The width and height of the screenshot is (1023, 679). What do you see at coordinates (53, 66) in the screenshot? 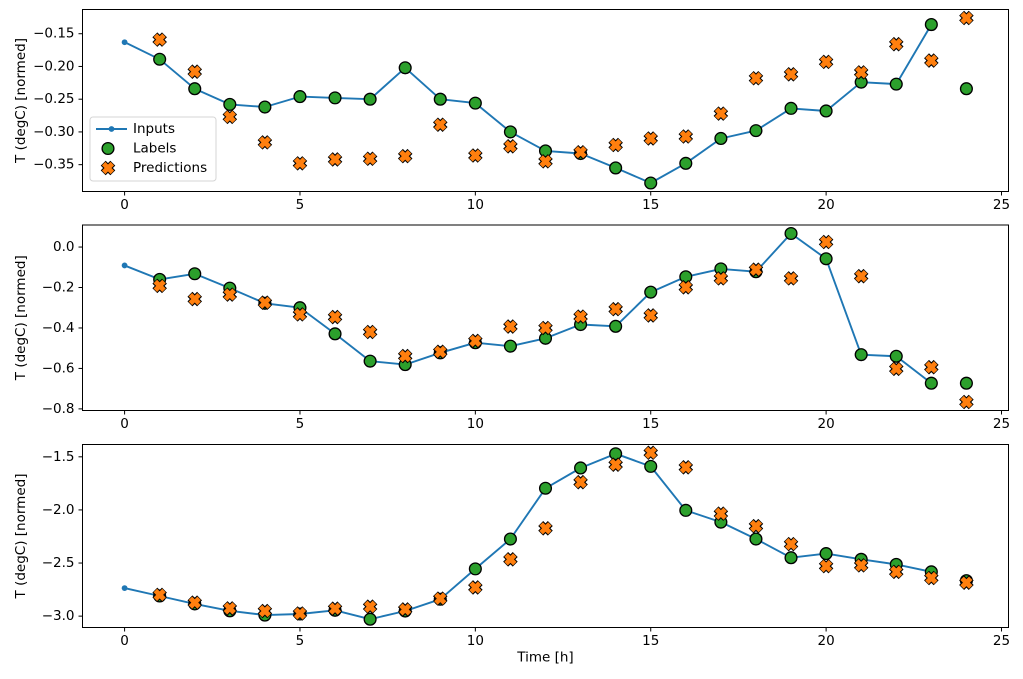
I see `y-tick-label: −0.20` at bounding box center [53, 66].